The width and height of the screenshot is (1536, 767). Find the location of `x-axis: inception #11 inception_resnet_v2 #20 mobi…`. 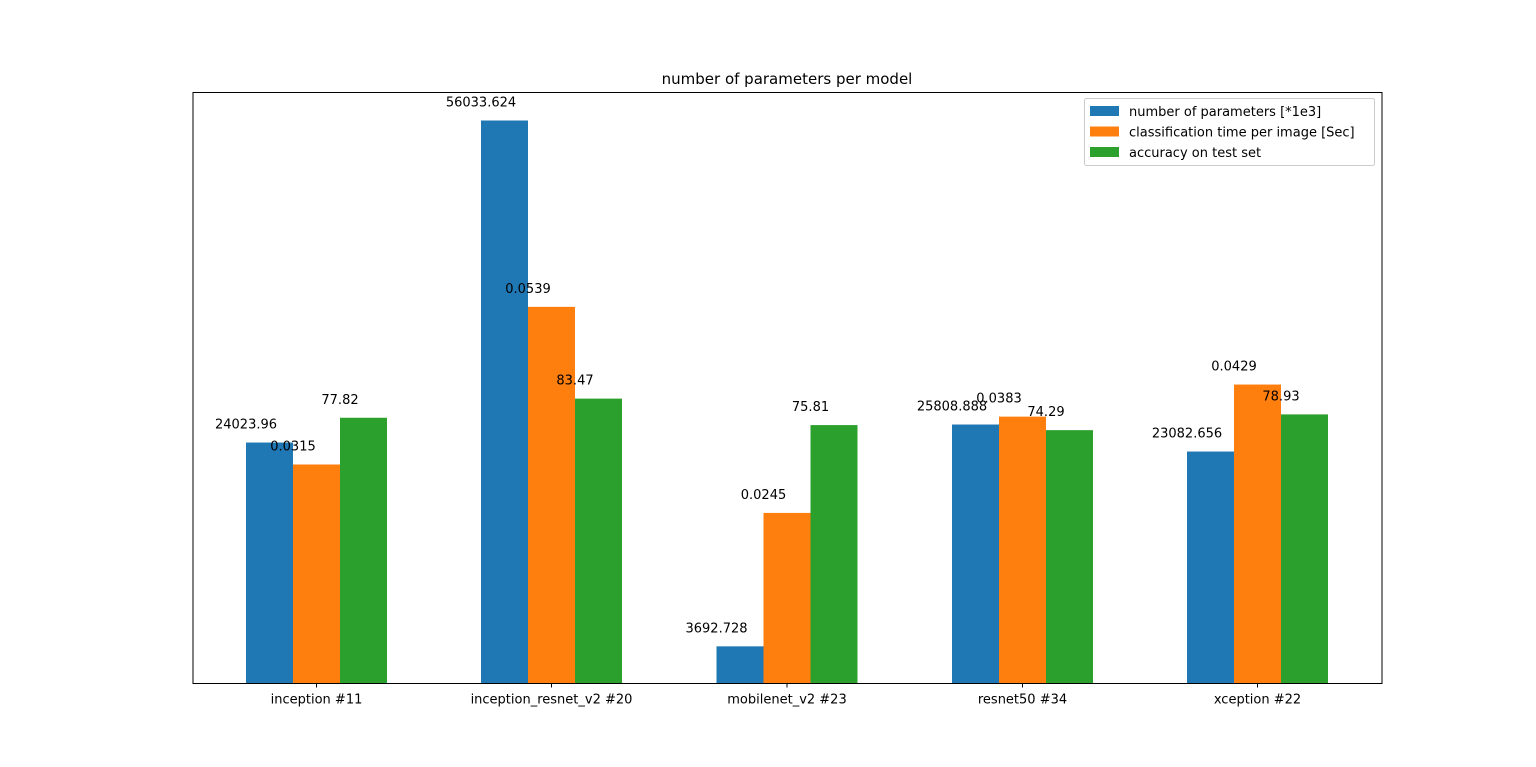

x-axis: inception #11 inception_resnet_v2 #20 mobi… is located at coordinates (786, 695).